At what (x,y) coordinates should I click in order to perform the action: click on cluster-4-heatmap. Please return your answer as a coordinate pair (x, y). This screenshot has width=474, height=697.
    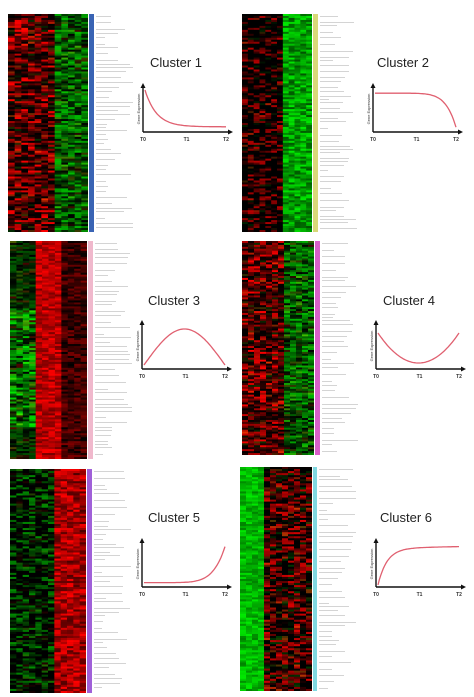
    Looking at the image, I should click on (278, 348).